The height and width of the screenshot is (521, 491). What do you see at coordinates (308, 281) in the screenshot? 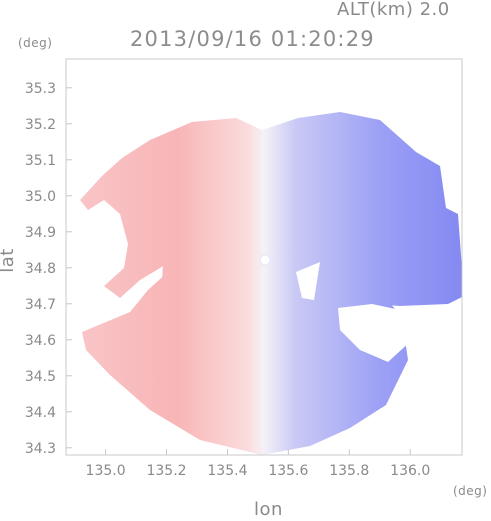
I see `echo-gap-east` at bounding box center [308, 281].